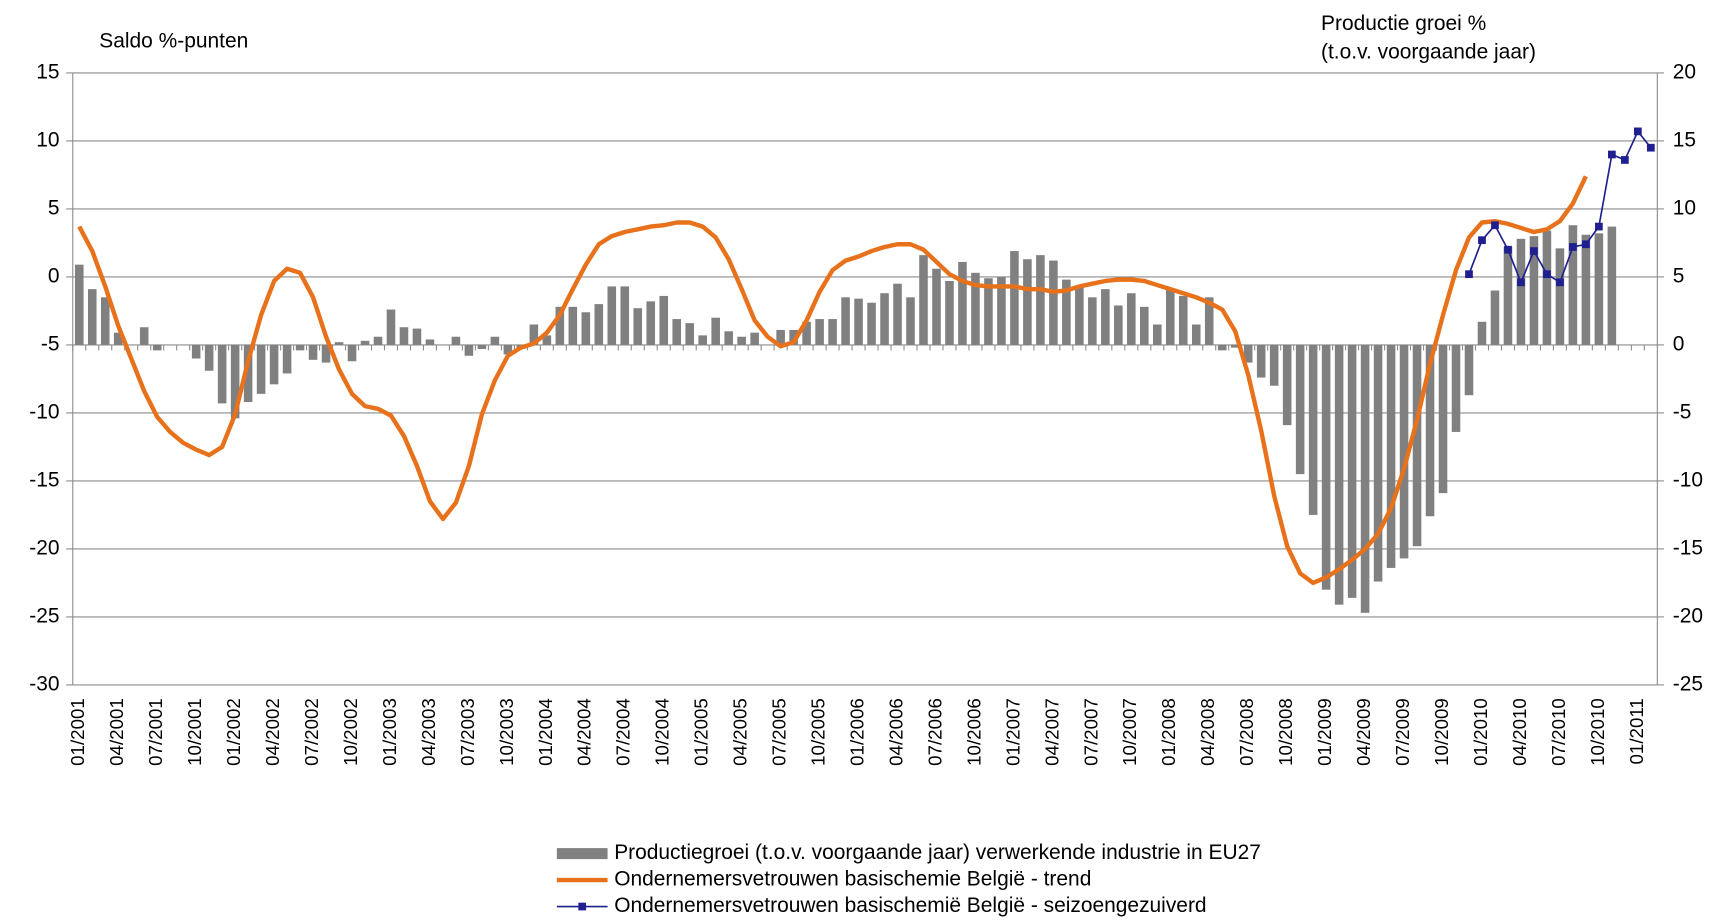 This screenshot has height=921, width=1729. I want to click on y2-tick-label: 20, so click(1684, 71).